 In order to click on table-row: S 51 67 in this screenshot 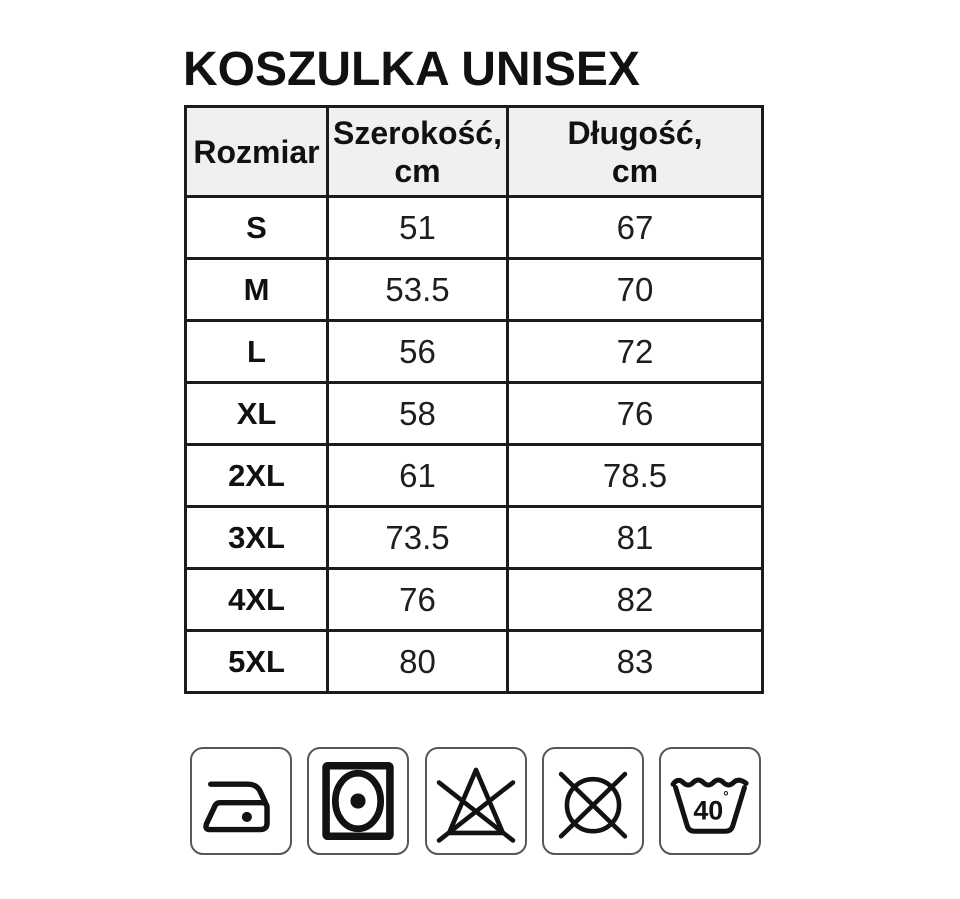, I will do `click(474, 227)`.